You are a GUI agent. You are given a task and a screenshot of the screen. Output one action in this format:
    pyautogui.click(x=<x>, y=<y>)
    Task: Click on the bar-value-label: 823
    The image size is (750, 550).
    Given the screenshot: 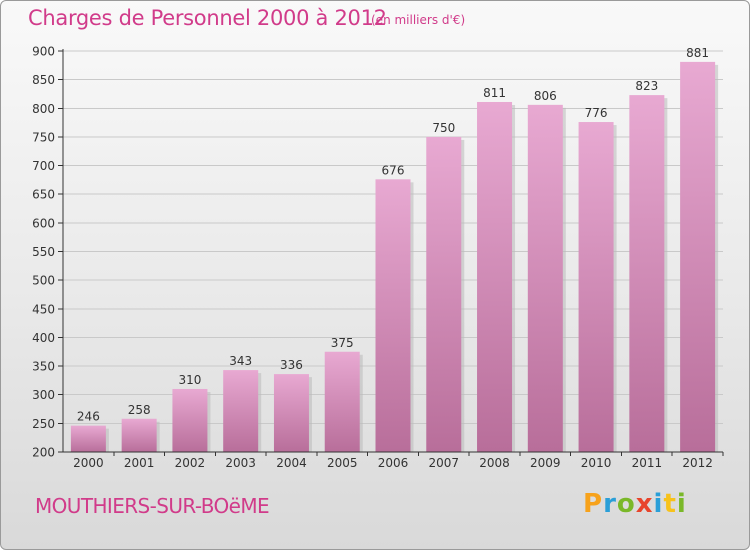 What is the action you would take?
    pyautogui.click(x=646, y=86)
    